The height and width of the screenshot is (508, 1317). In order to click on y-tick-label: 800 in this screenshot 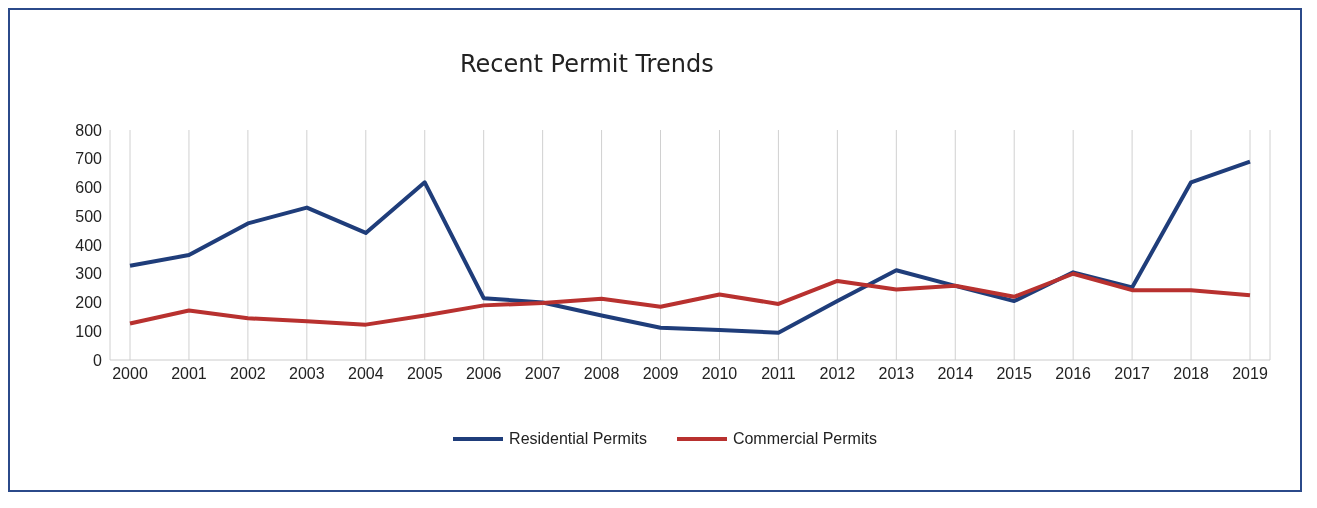, I will do `click(89, 130)`.